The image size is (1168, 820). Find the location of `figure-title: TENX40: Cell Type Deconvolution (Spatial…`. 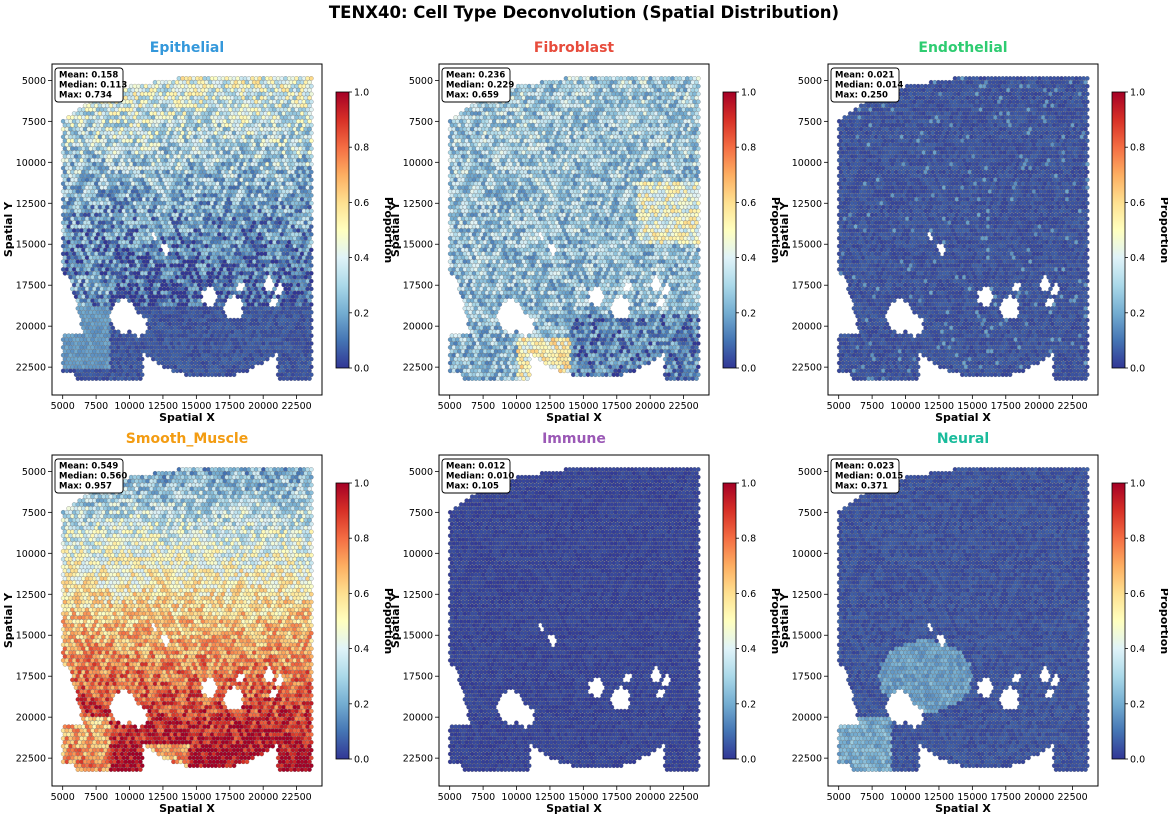

figure-title: TENX40: Cell Type Deconvolution (Spatial… is located at coordinates (584, 12).